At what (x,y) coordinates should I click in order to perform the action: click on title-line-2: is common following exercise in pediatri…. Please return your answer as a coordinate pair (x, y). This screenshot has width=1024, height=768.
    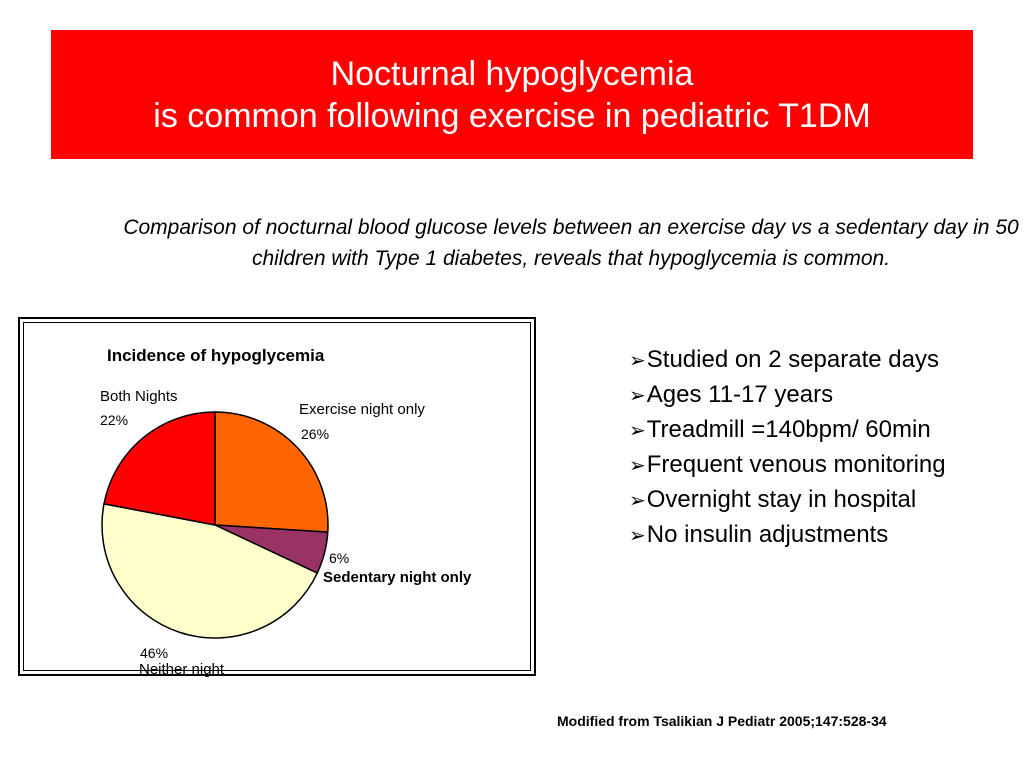
    Looking at the image, I should click on (512, 115).